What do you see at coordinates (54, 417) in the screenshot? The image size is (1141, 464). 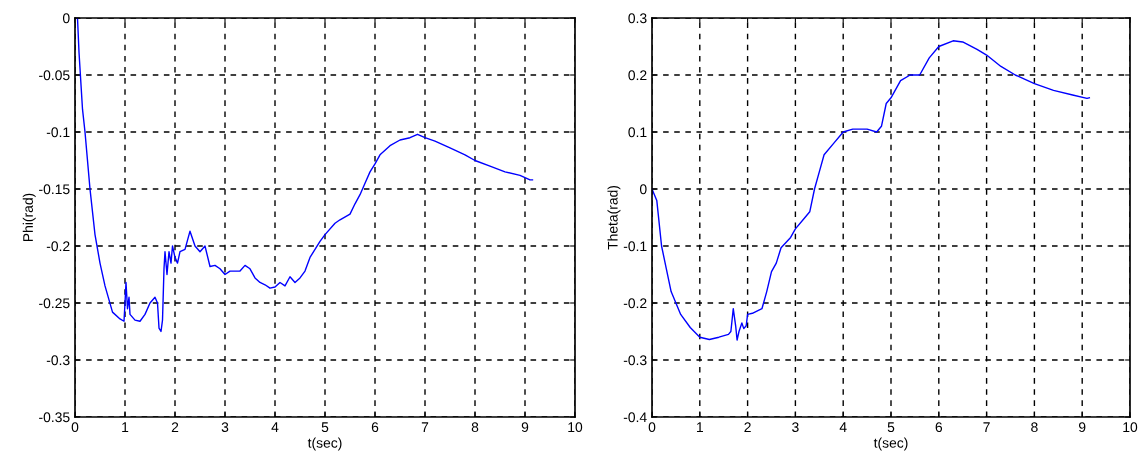 I see `y-tick-label: -0.35` at bounding box center [54, 417].